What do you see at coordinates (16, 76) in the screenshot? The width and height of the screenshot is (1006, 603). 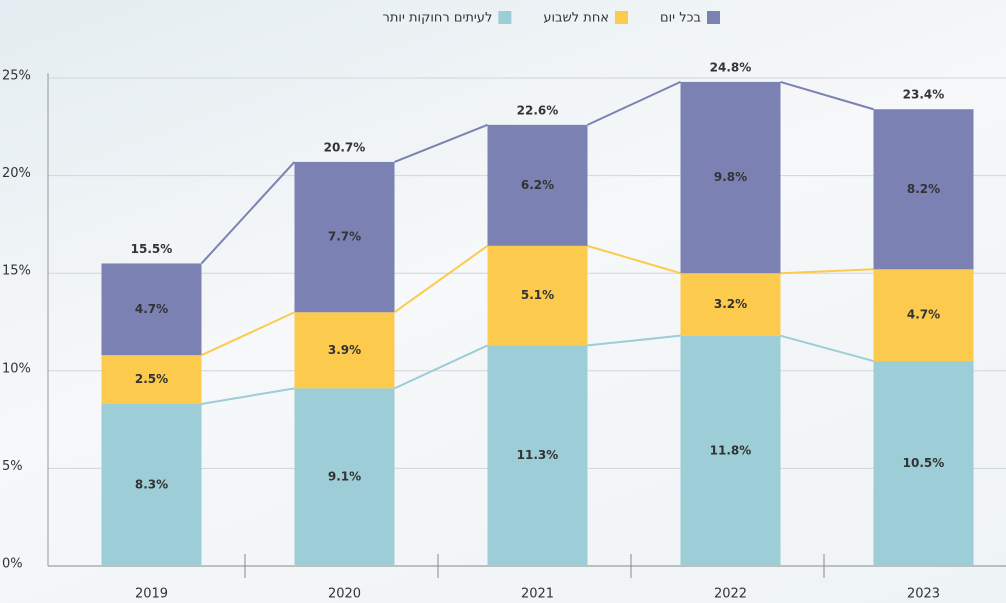 I see `y-tick-label: 25%` at bounding box center [16, 76].